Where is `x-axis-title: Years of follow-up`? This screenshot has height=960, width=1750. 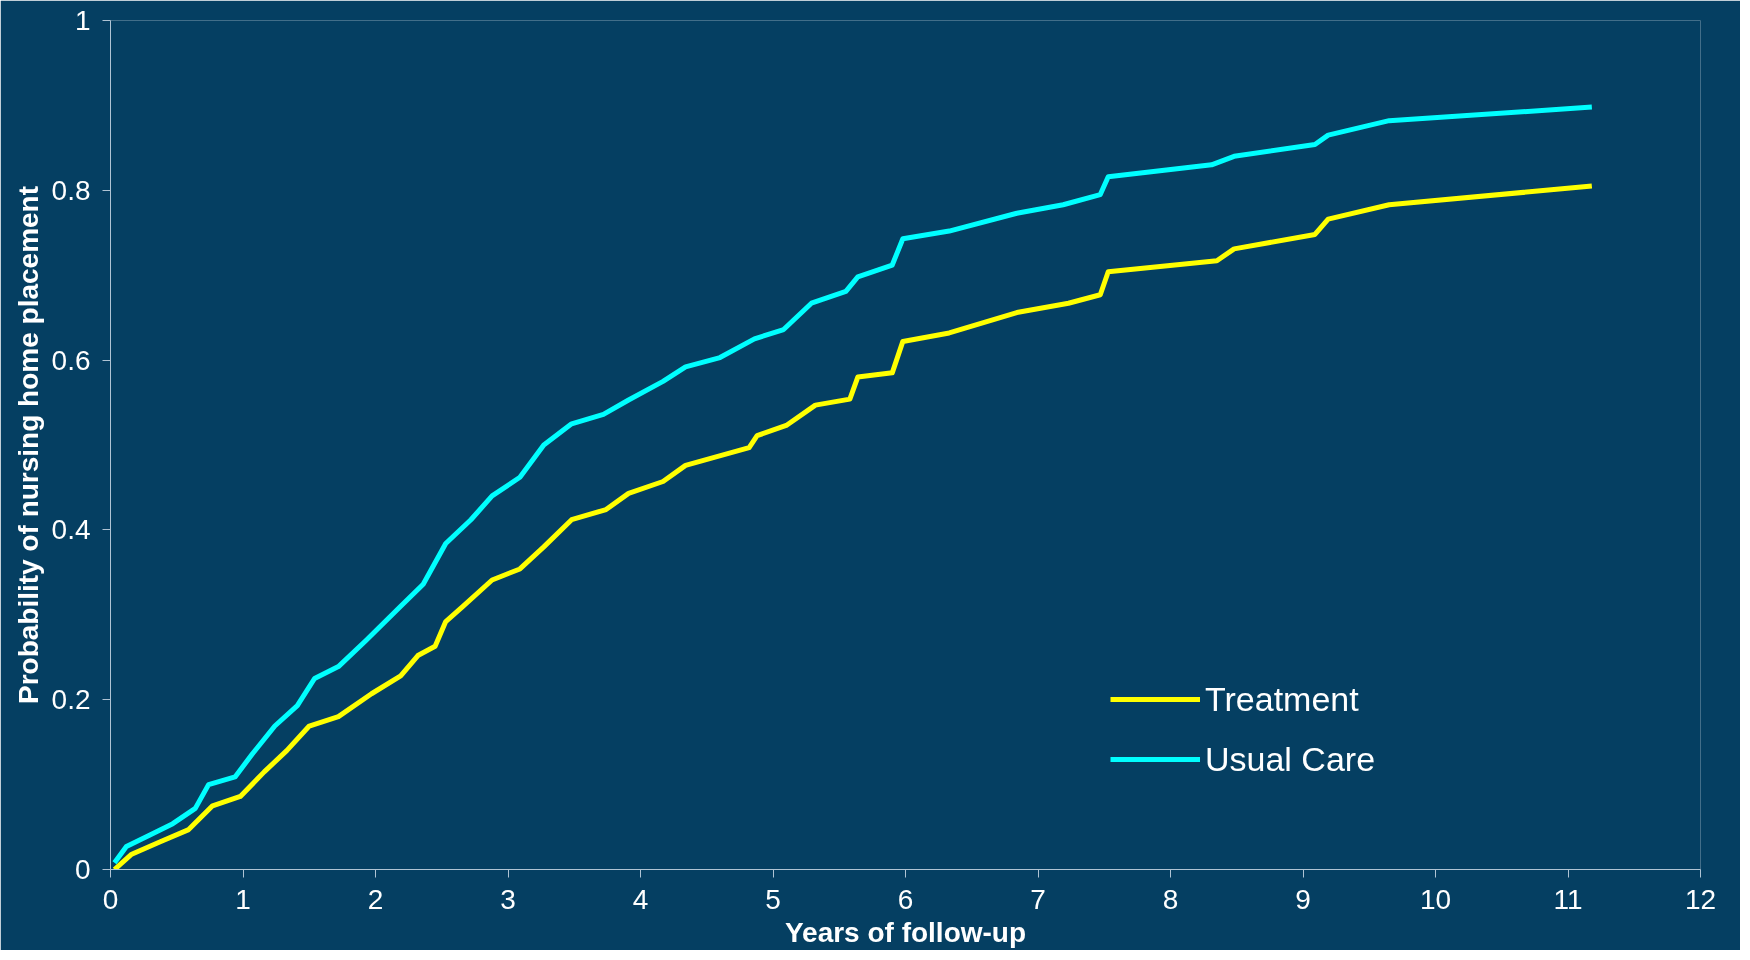
x-axis-title: Years of follow-up is located at coordinates (905, 932).